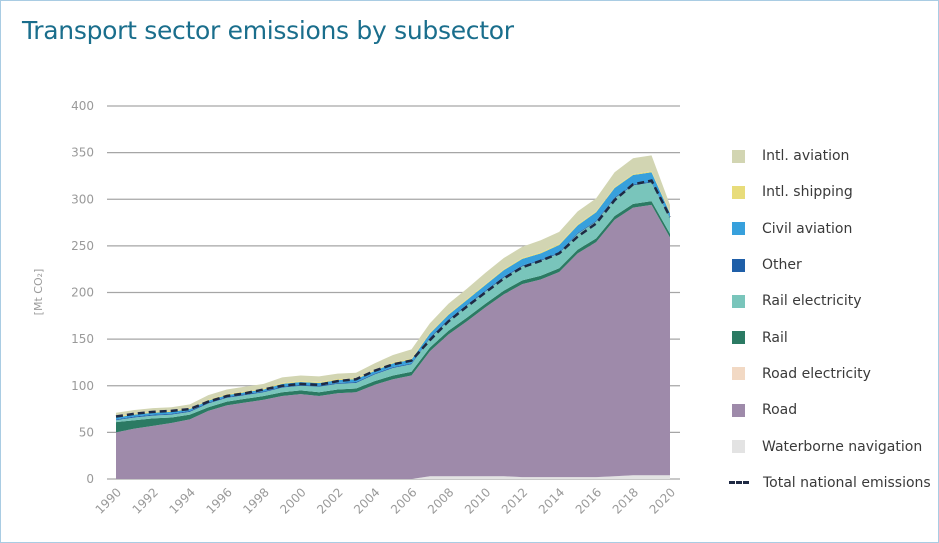  I want to click on y-tick-label: 250, so click(82, 246).